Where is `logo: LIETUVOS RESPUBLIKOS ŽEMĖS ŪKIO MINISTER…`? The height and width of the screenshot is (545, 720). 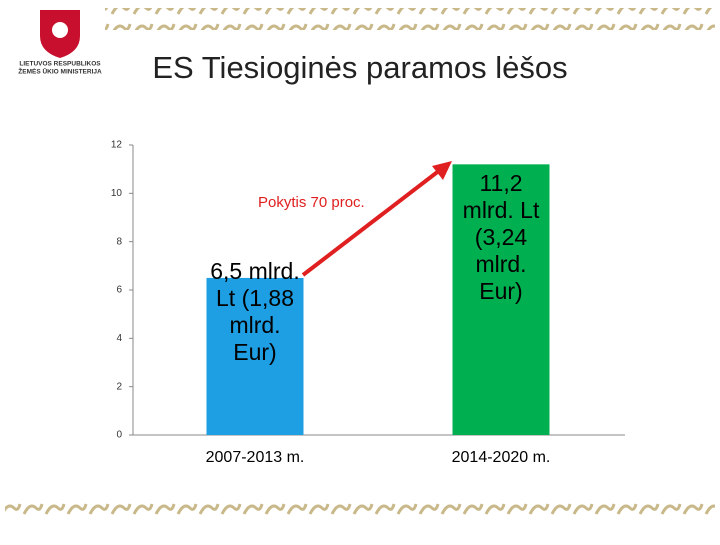 logo: LIETUVOS RESPUBLIKOS ŽEMĖS ŪKIO MINISTER… is located at coordinates (60, 43).